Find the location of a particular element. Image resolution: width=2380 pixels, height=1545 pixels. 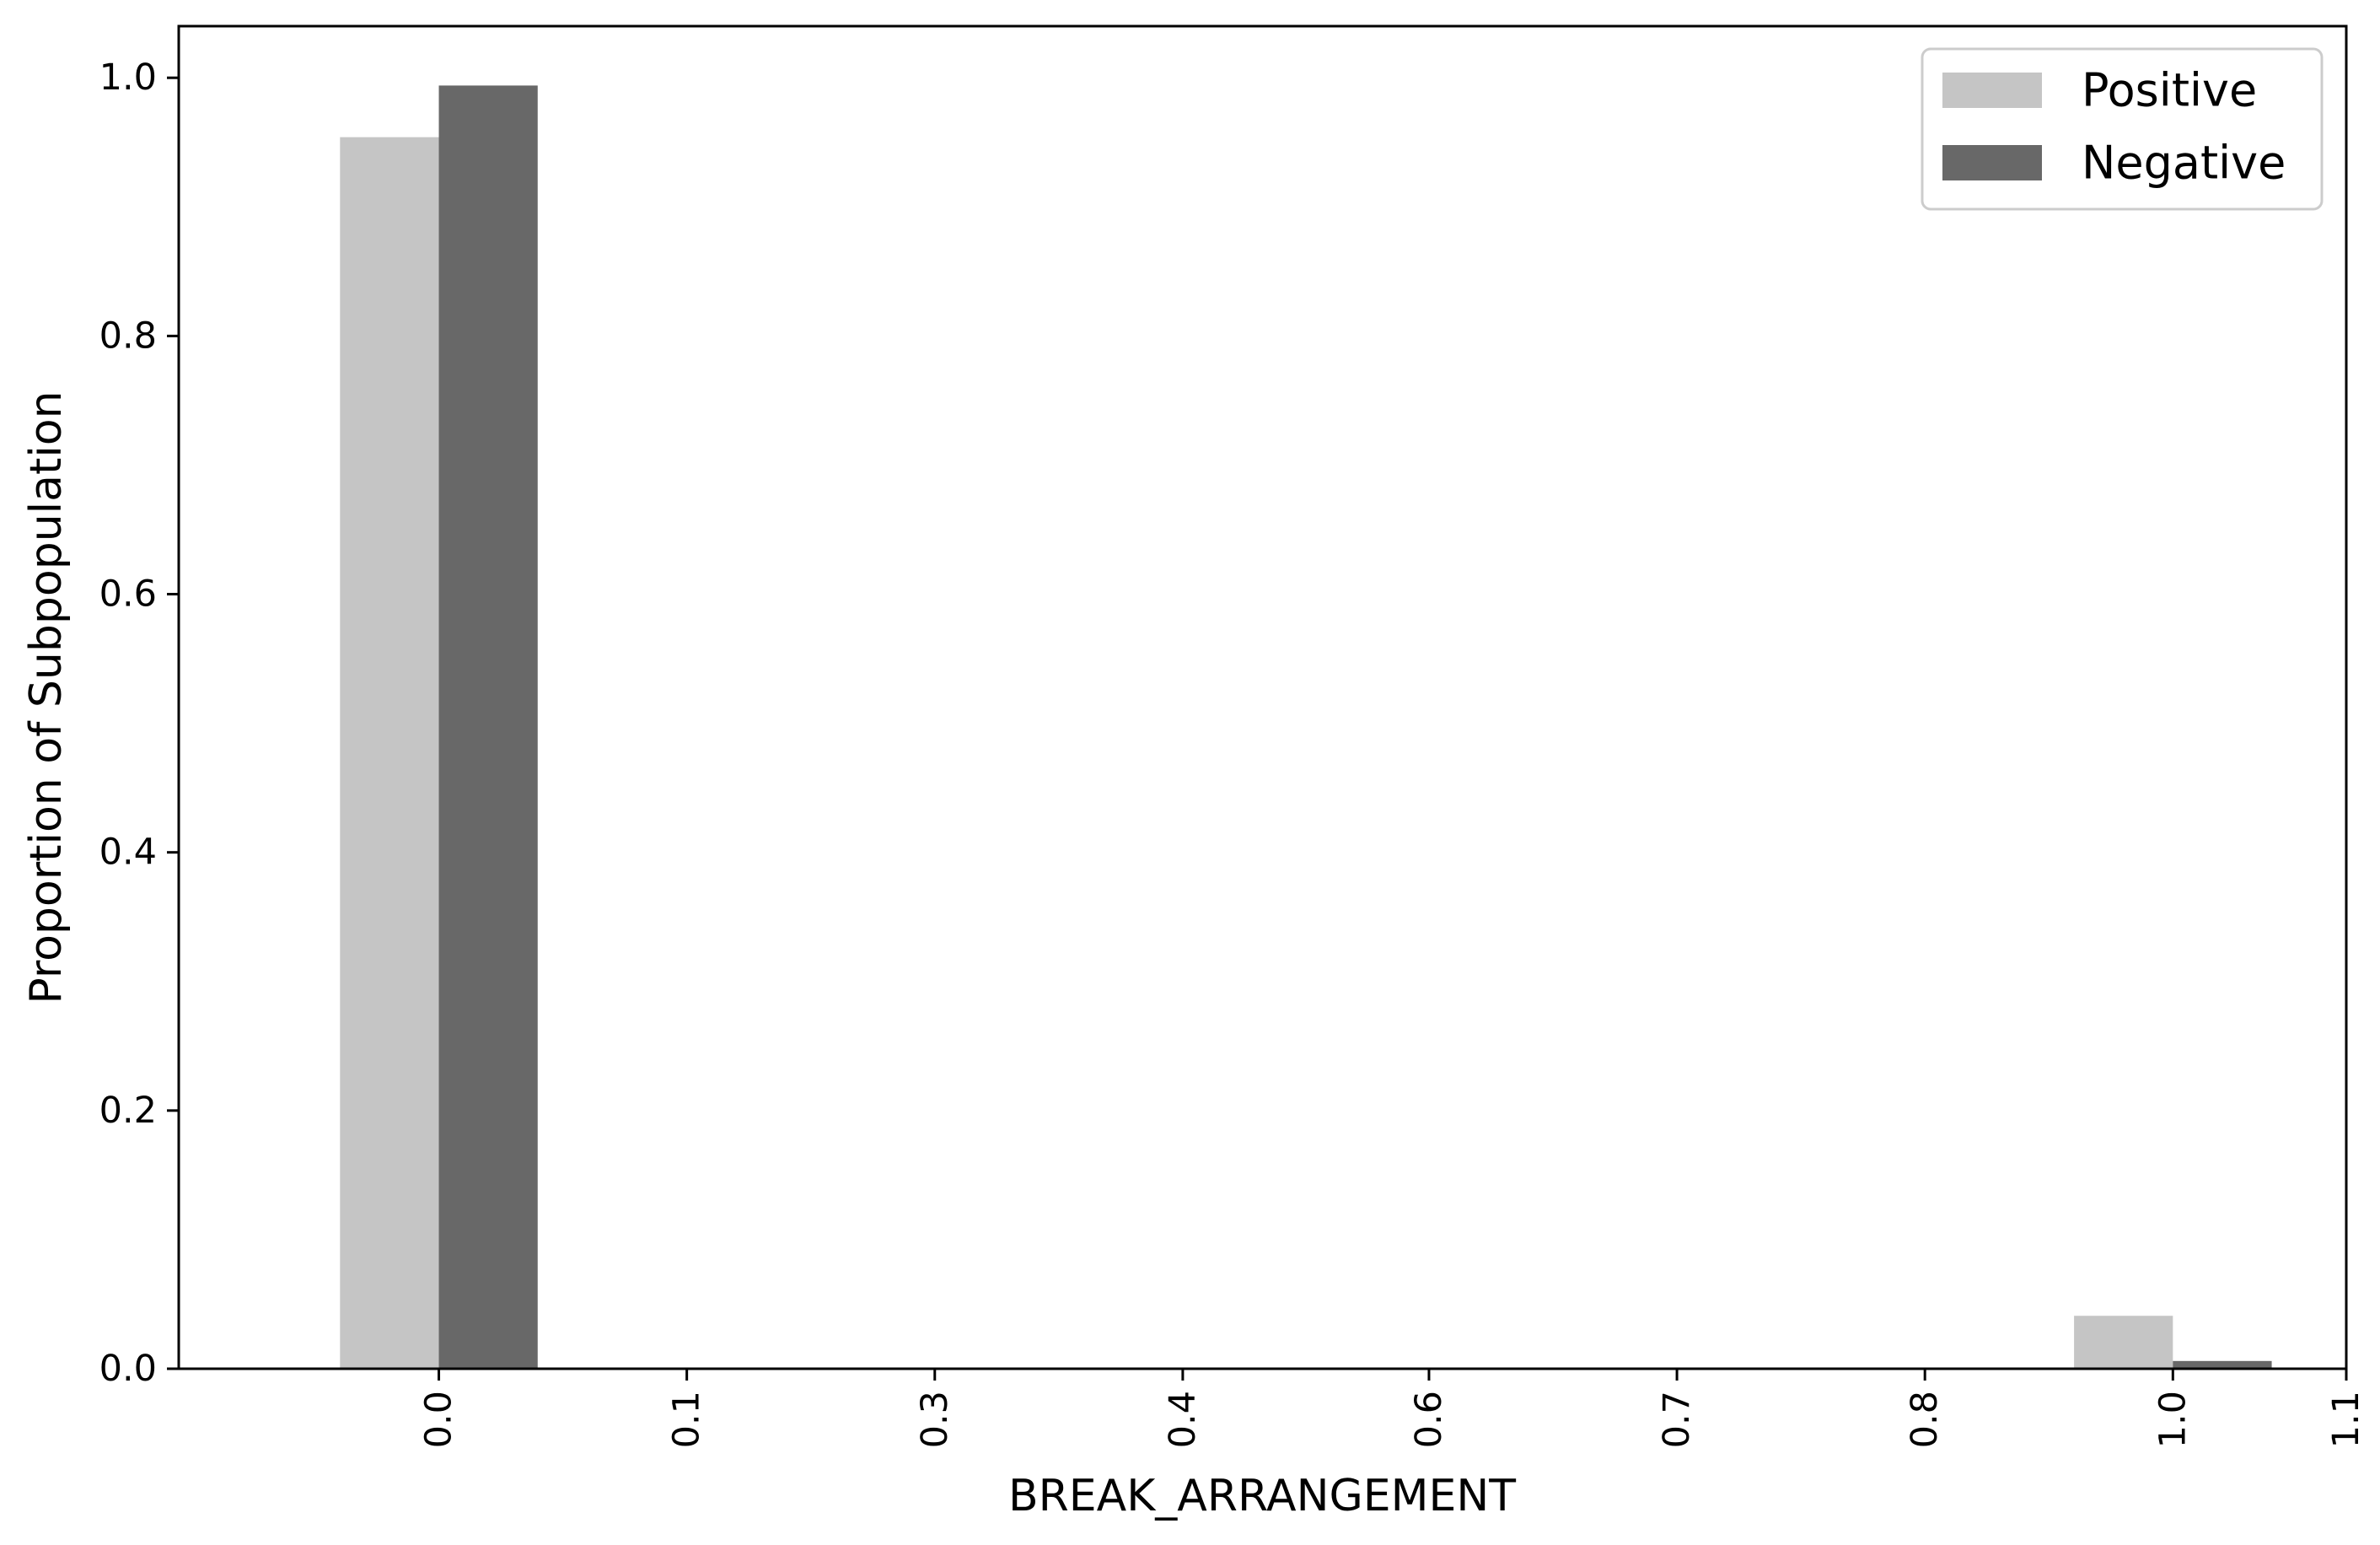

legend-items: Positive Negative is located at coordinates (2114, 127).